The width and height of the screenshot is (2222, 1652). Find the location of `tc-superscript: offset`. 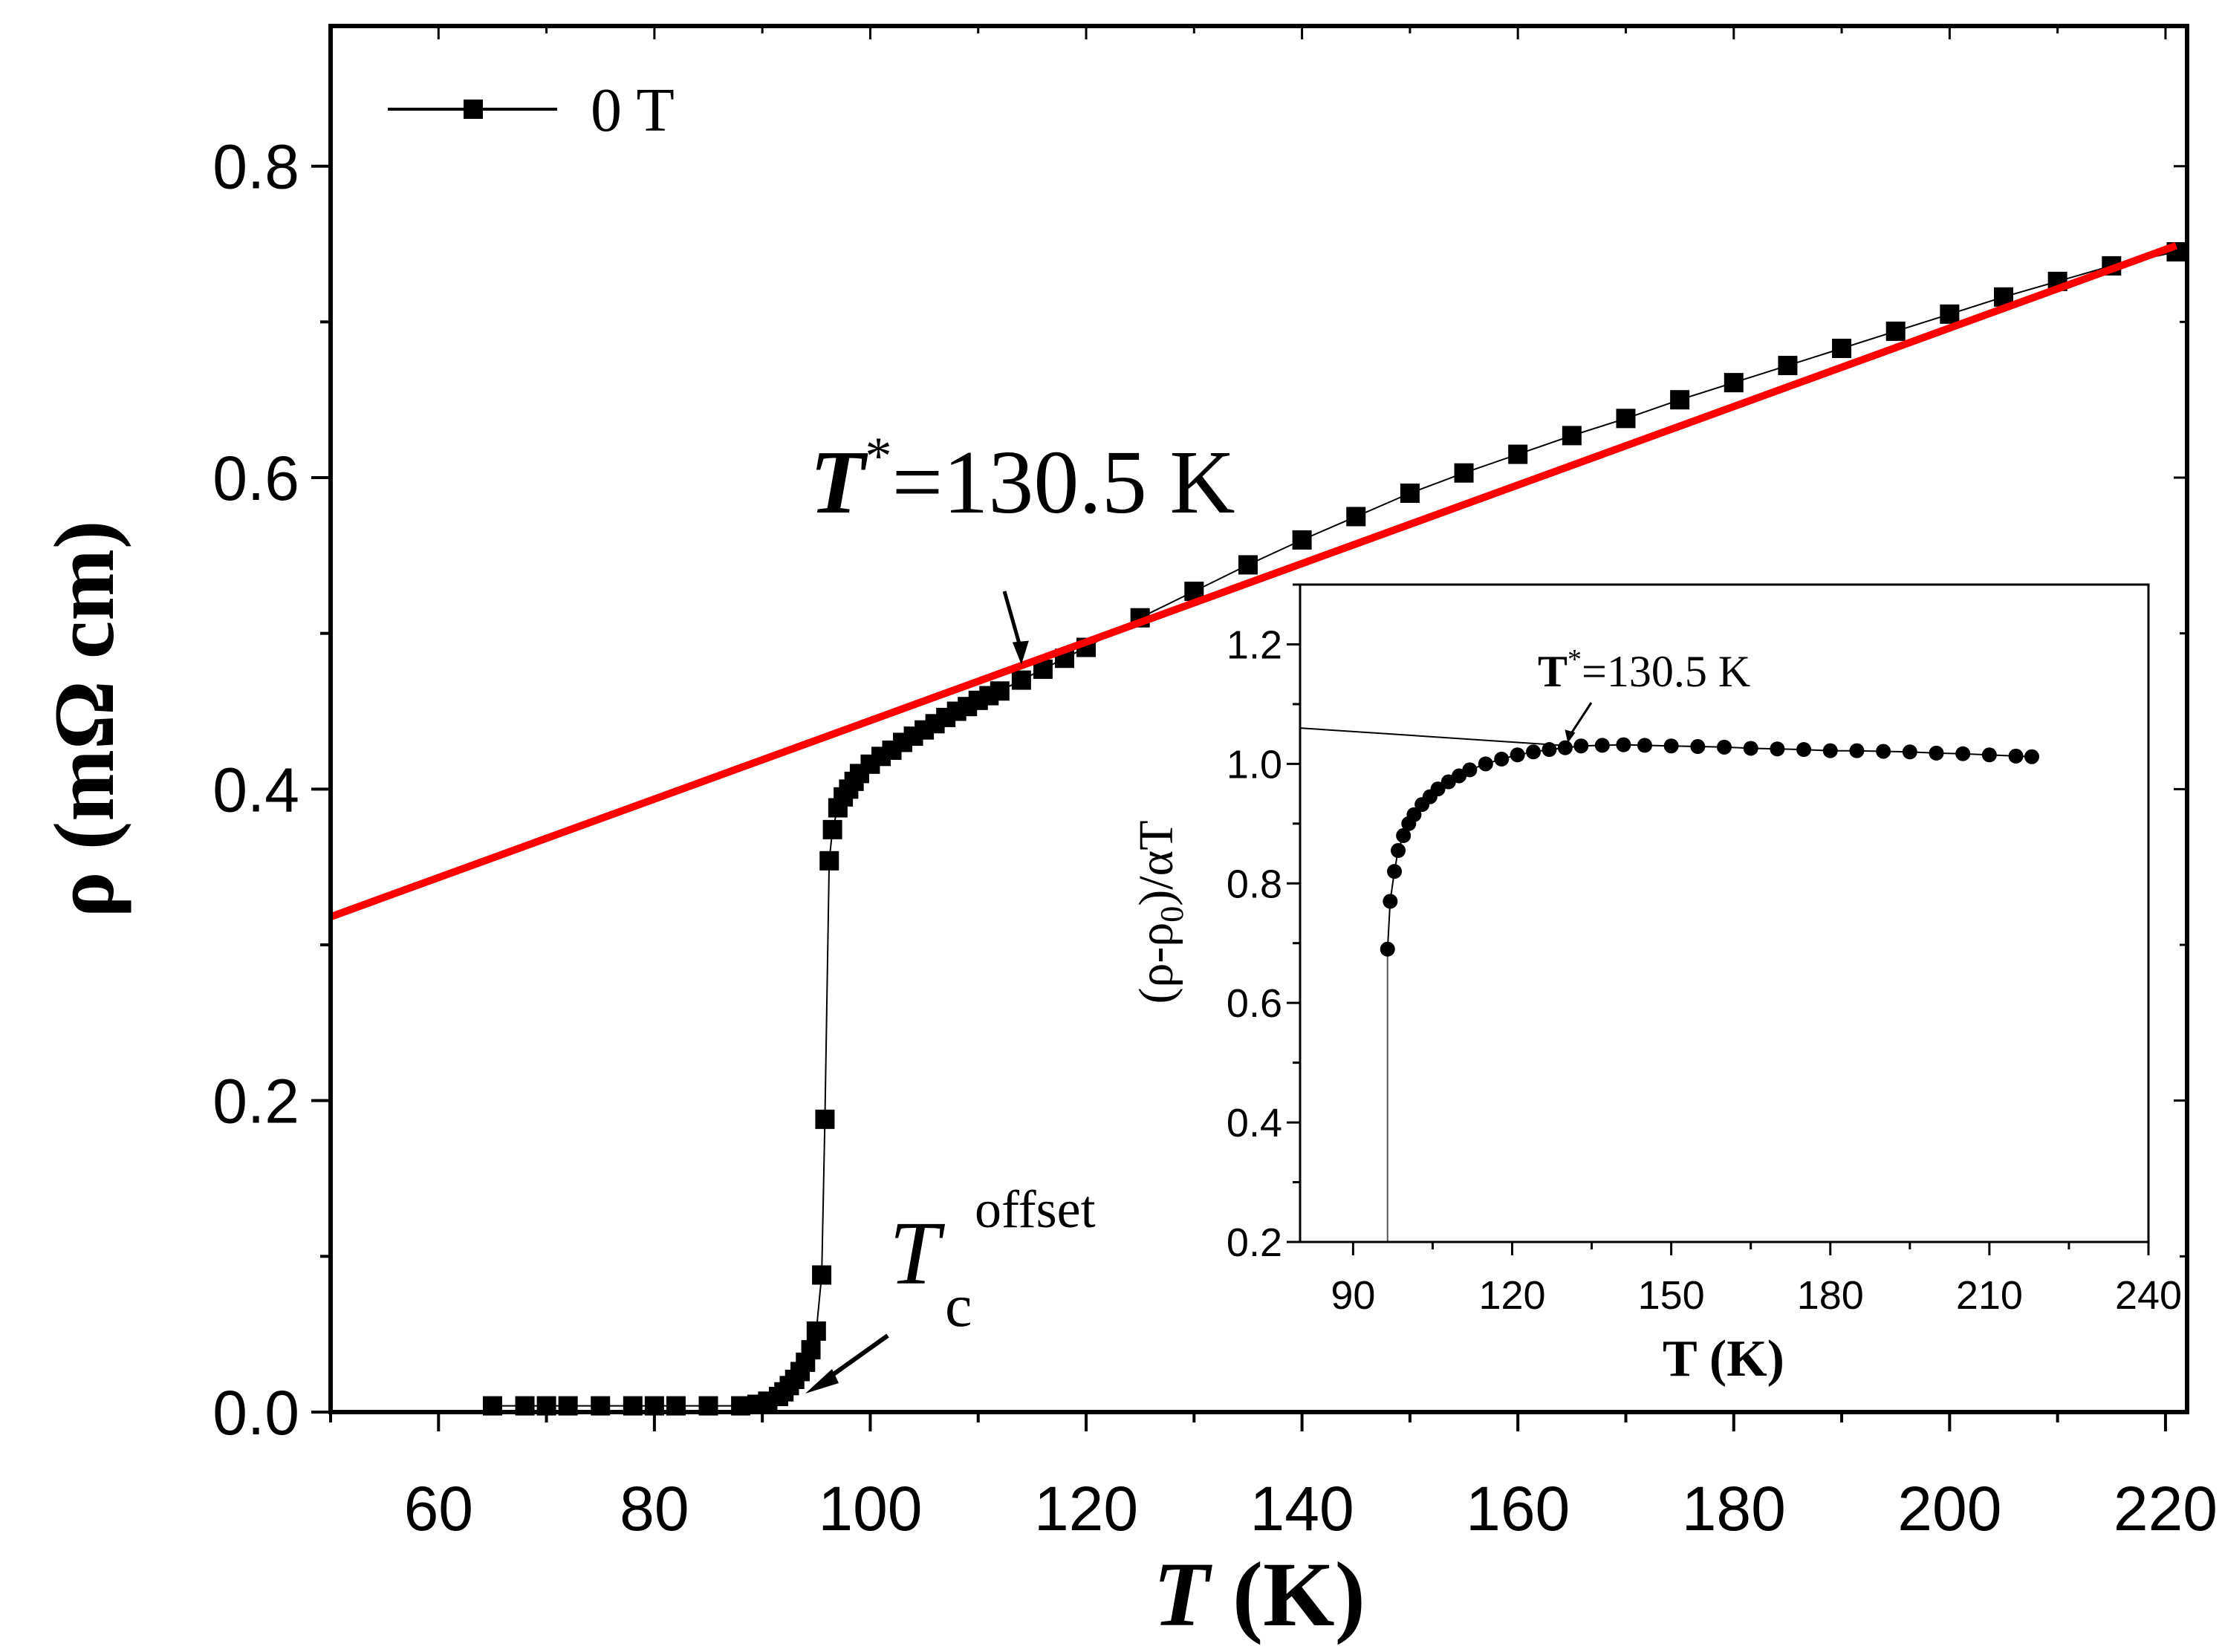

tc-superscript: offset is located at coordinates (1035, 1210).